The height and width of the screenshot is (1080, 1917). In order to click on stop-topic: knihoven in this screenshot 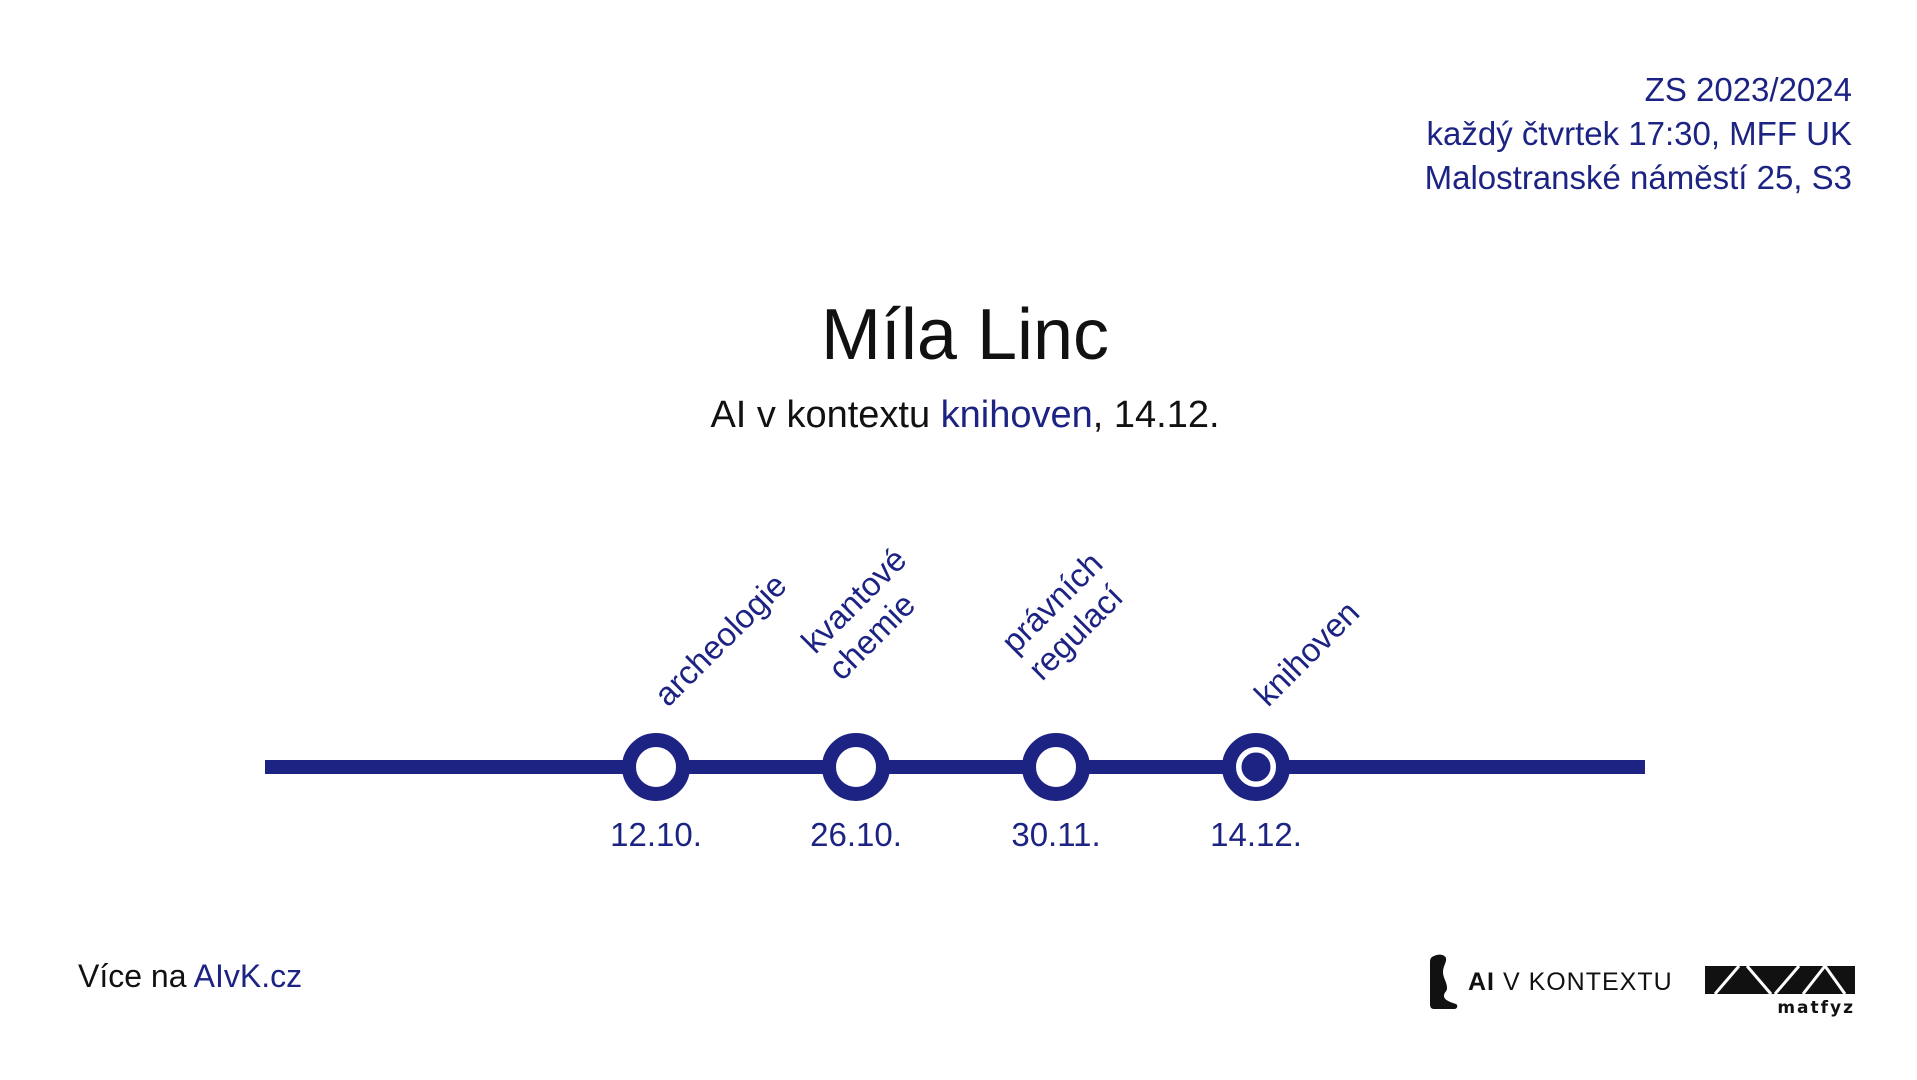, I will do `click(1307, 653)`.